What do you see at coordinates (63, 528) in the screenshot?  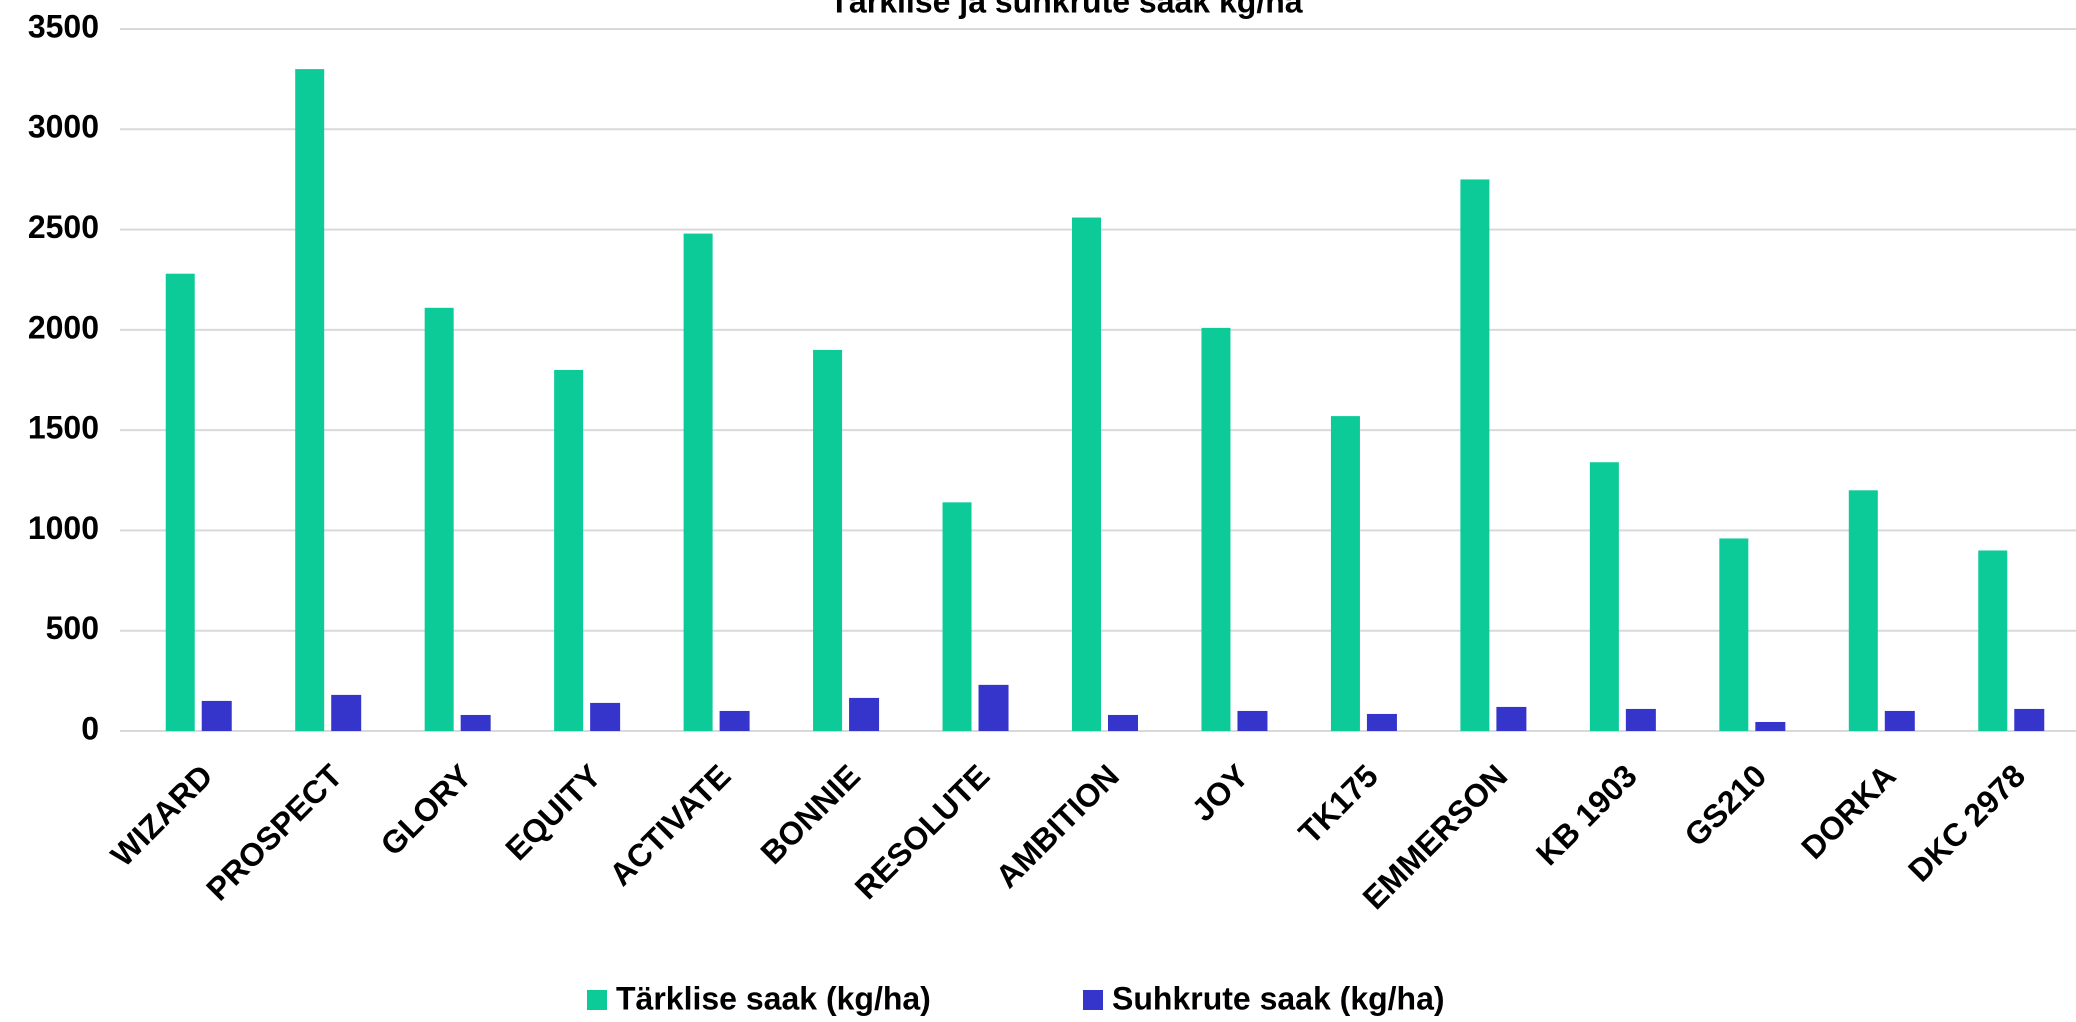 I see `y-tick-label: 1000` at bounding box center [63, 528].